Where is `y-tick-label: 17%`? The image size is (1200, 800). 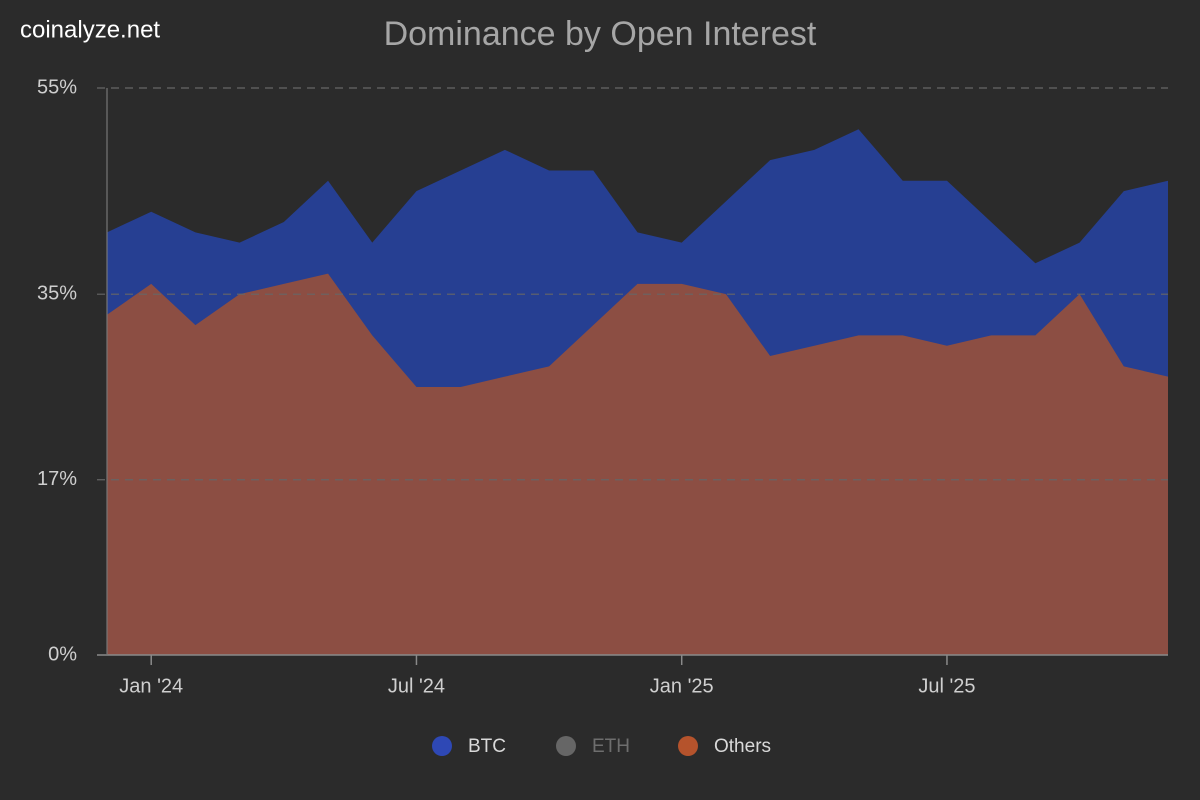 y-tick-label: 17% is located at coordinates (57, 479).